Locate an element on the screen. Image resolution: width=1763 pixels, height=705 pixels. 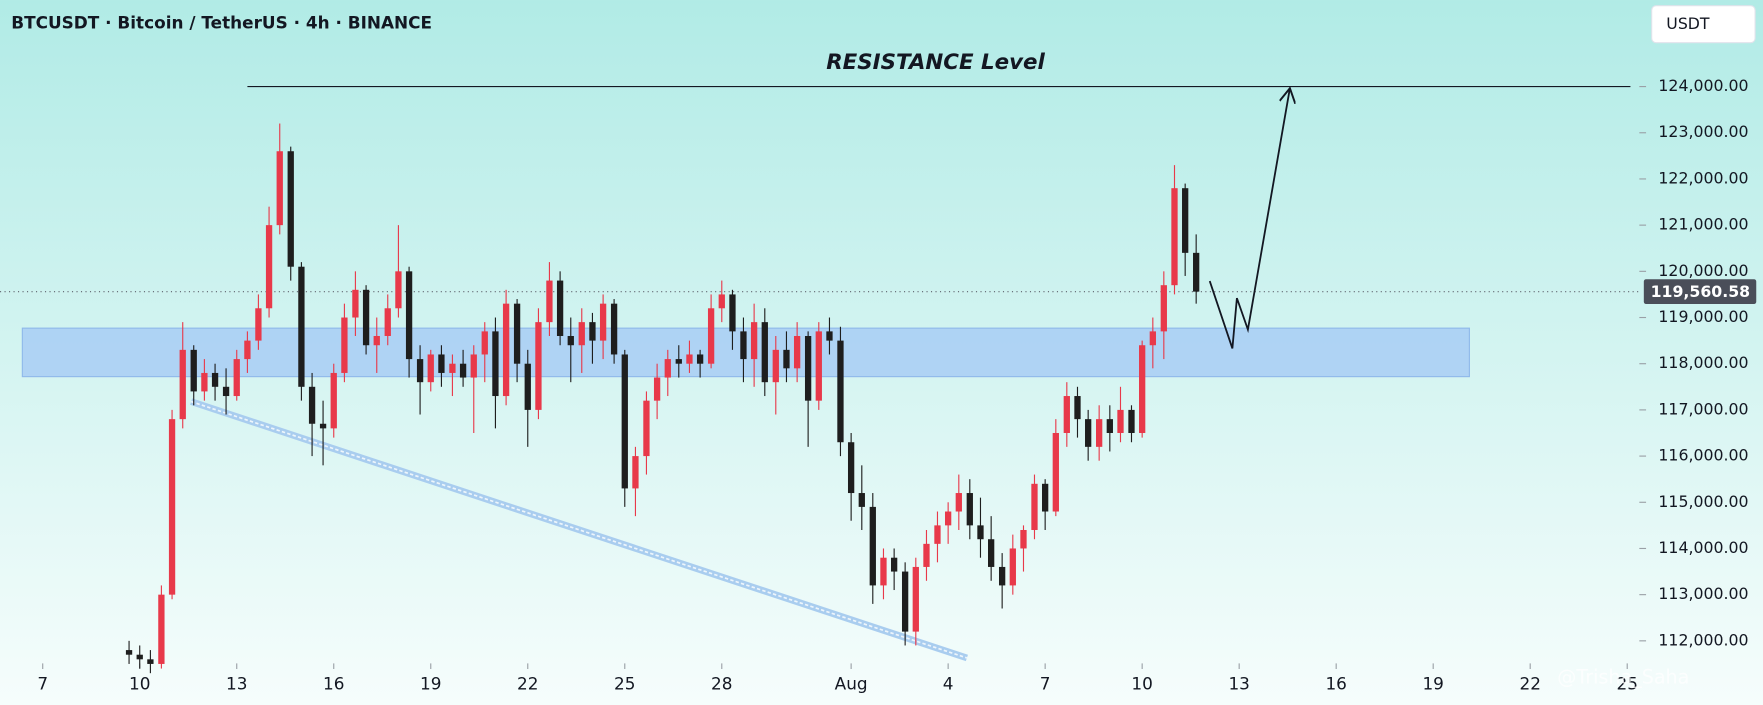
x-tick-label: 28 is located at coordinates (721, 684).